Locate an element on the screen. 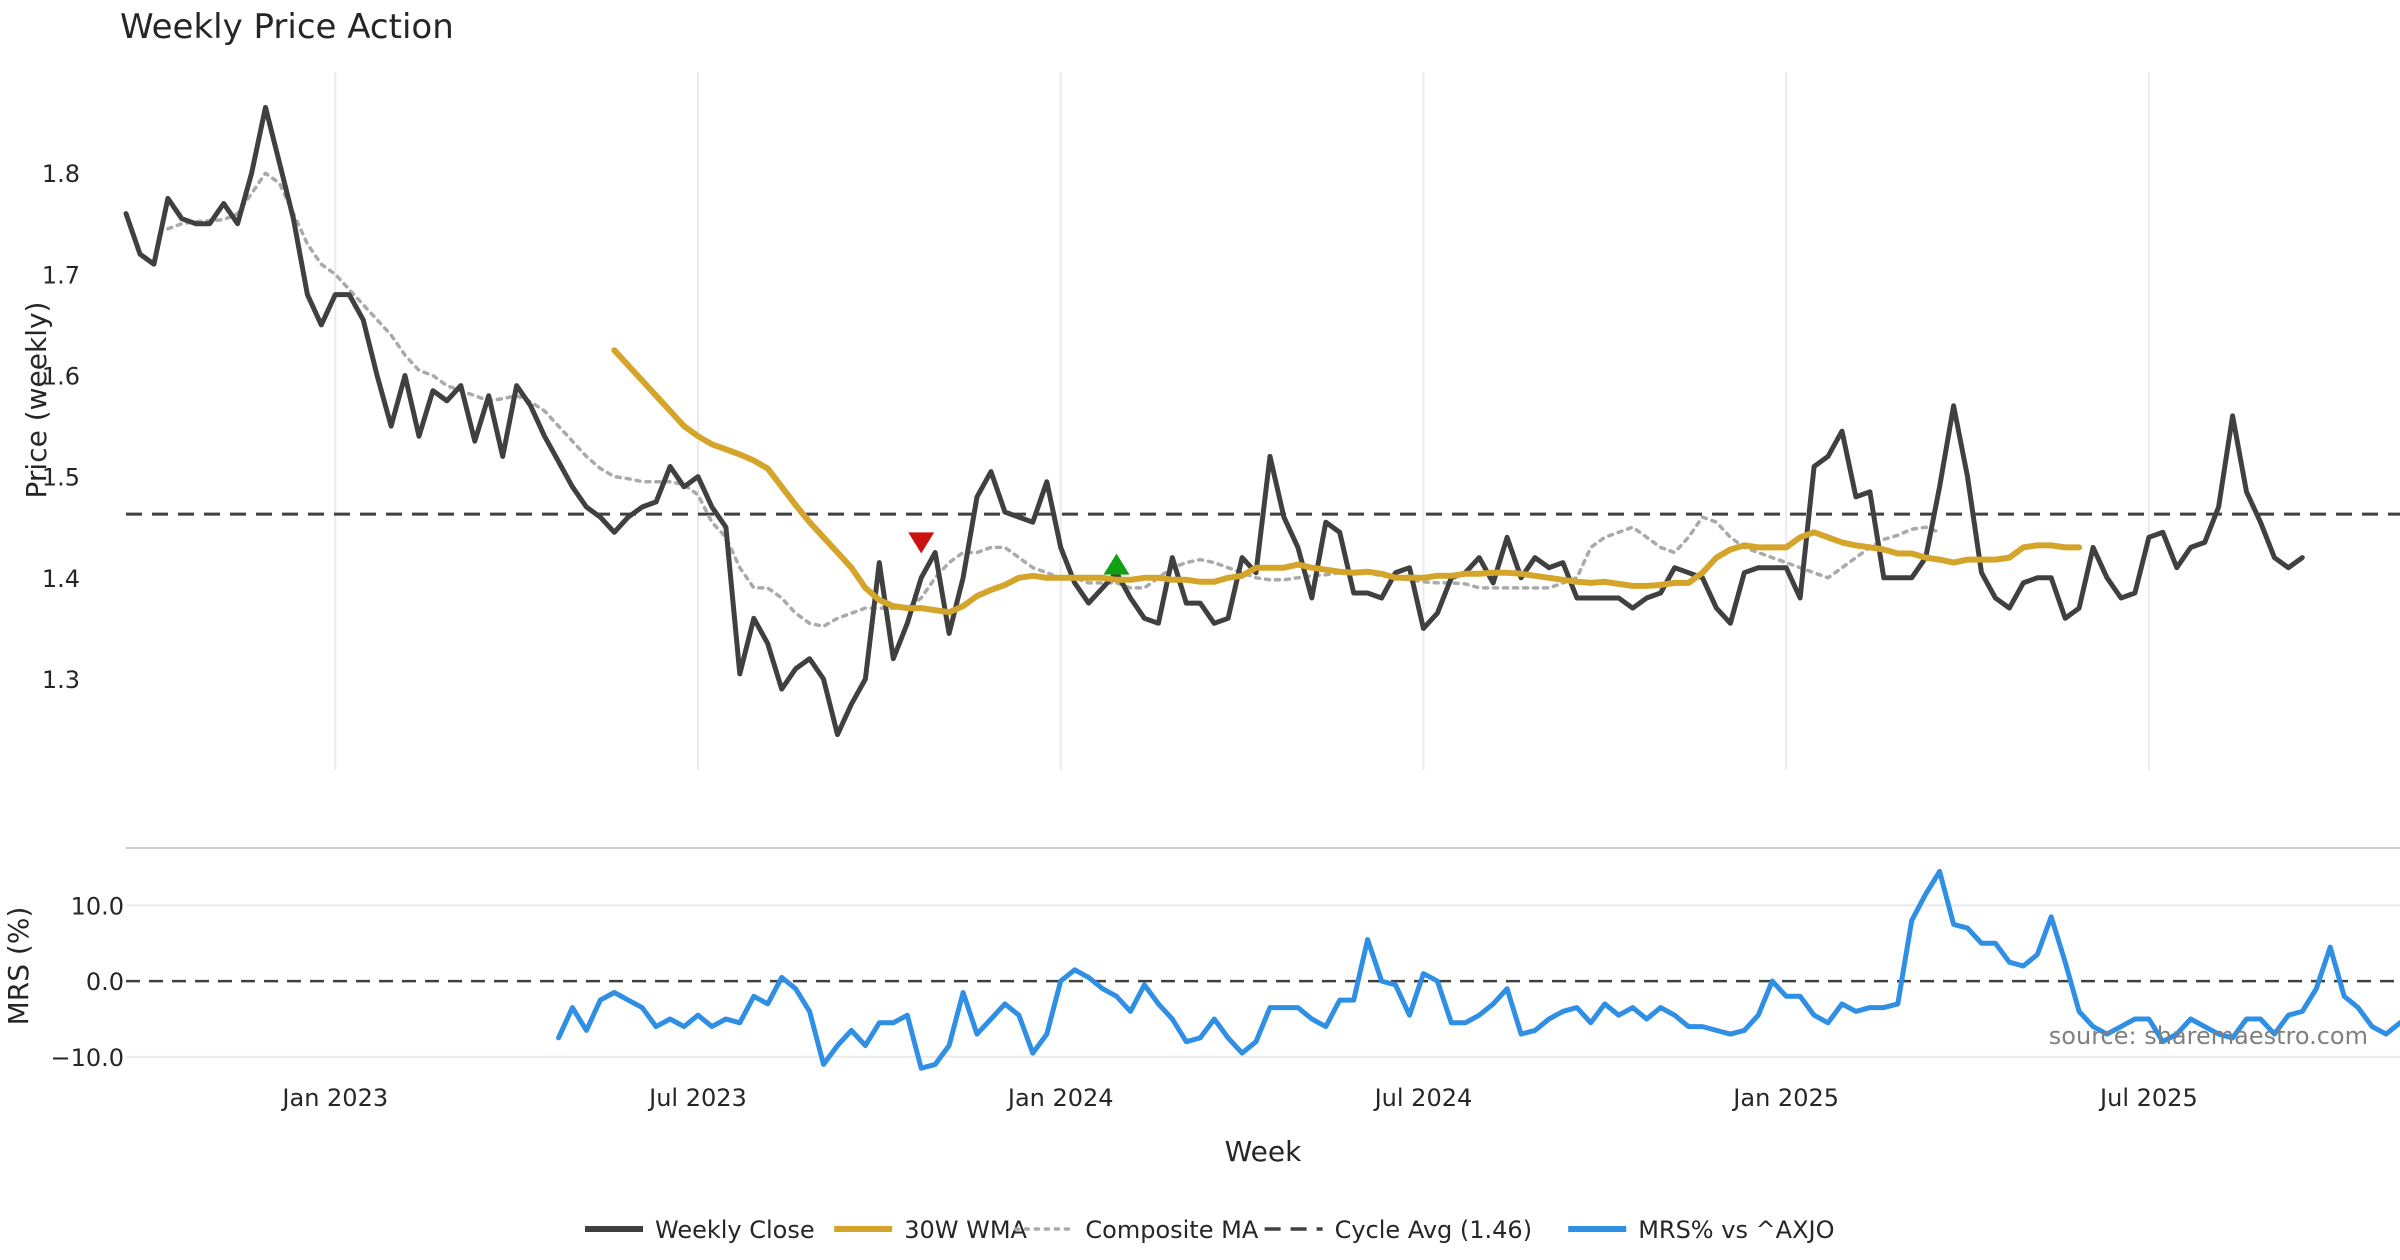  price-y-tick-label: 1.7 is located at coordinates (61, 275).